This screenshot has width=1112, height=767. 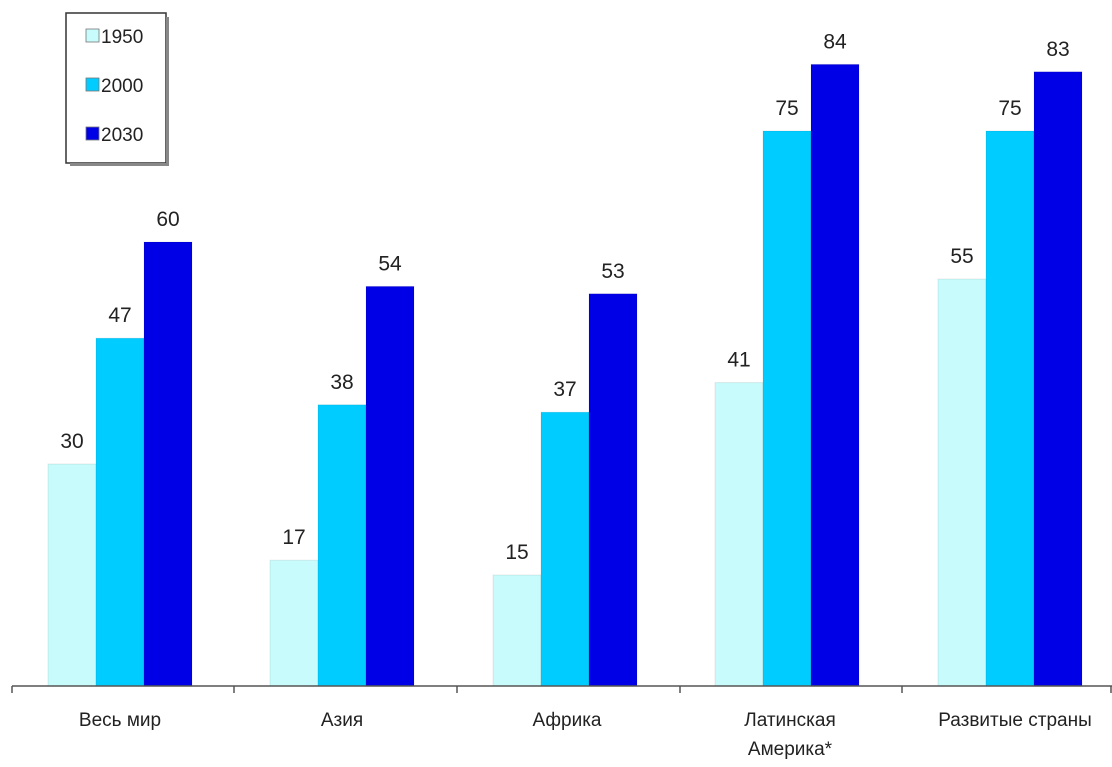 I want to click on legend-items: 1950 2000 2030, so click(x=114, y=86).